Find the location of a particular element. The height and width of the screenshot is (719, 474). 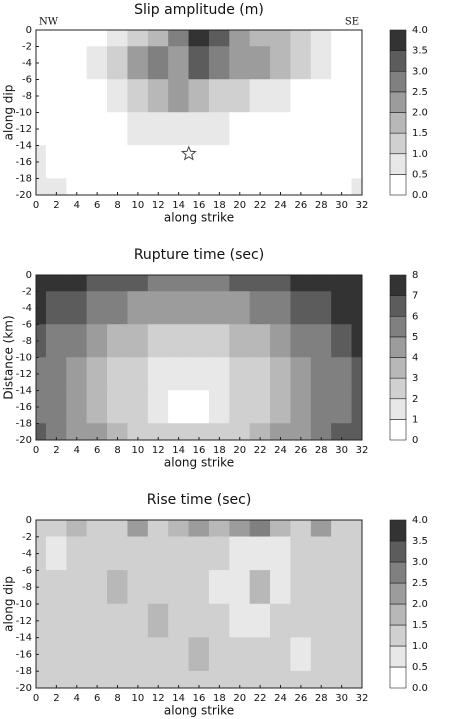

y-tick-label: -8 is located at coordinates (27, 341).